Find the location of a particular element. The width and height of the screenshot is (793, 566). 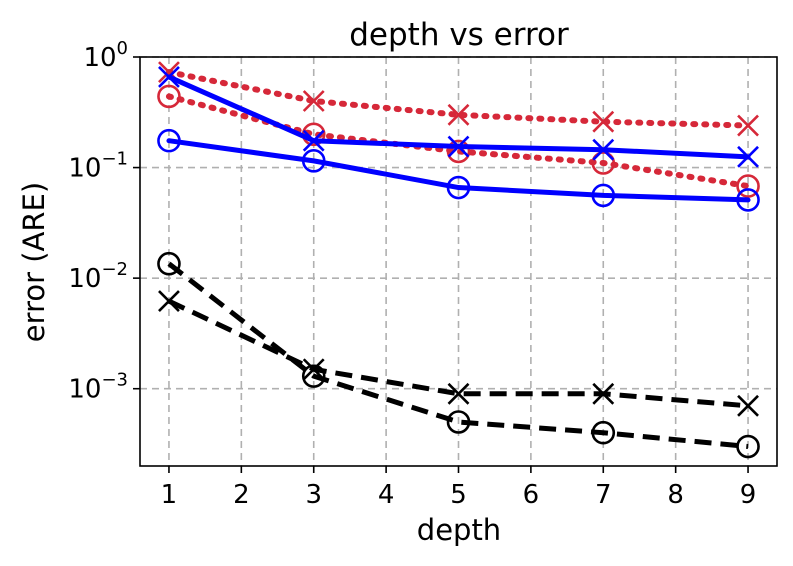

y-tick-exponent: −1 is located at coordinates (114, 159).